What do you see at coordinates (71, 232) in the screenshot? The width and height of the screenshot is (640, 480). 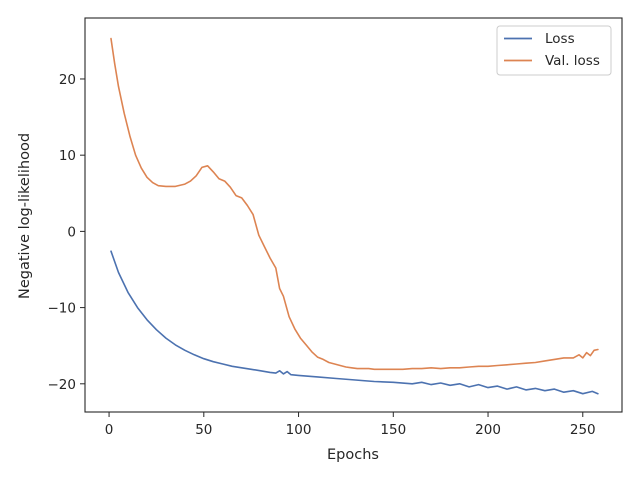 I see `y-tick-label: 0` at bounding box center [71, 232].